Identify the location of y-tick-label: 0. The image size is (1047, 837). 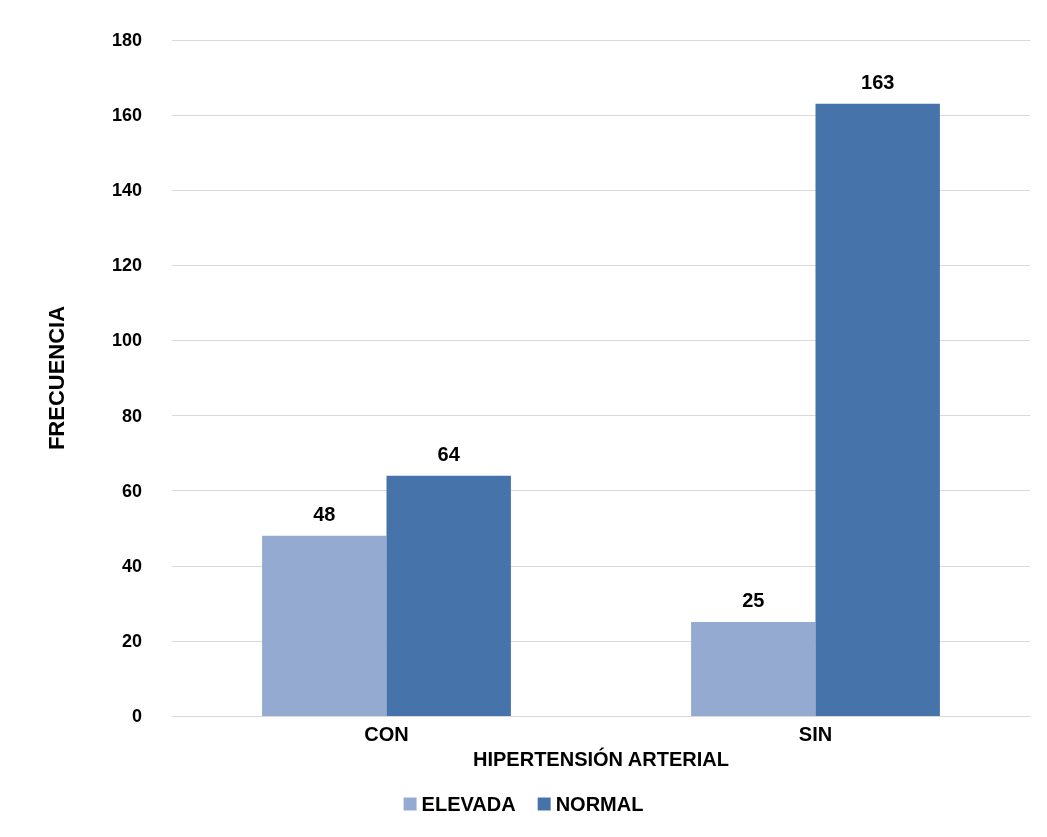
(136, 716).